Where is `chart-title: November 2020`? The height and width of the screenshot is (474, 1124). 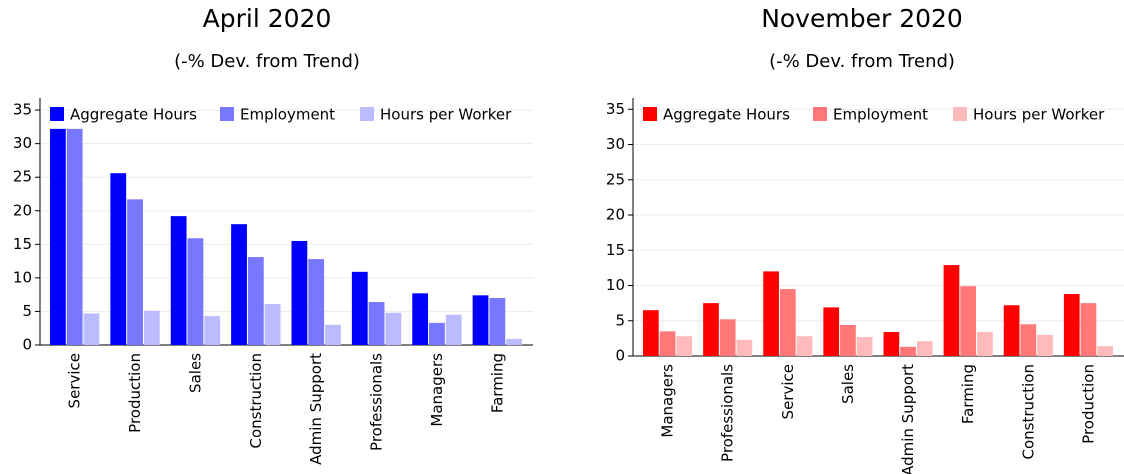
chart-title: November 2020 is located at coordinates (862, 18).